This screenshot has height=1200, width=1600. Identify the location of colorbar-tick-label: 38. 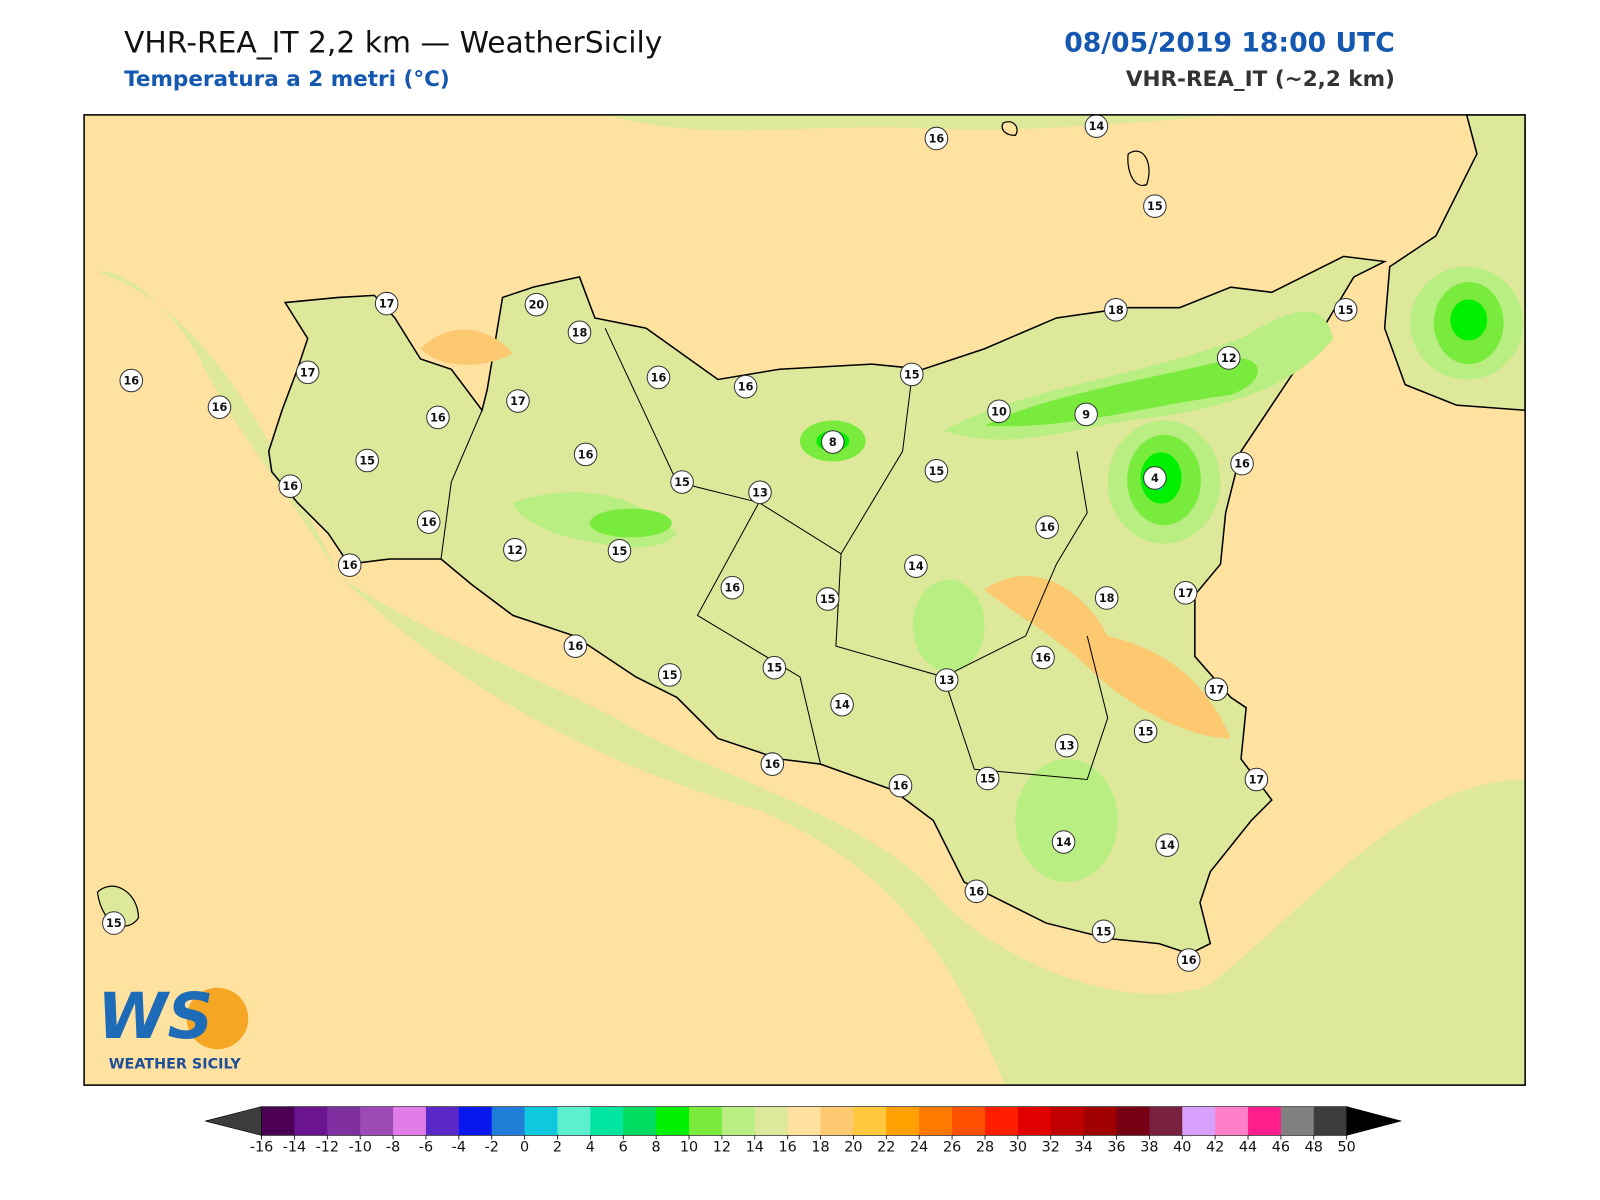
(1149, 1148).